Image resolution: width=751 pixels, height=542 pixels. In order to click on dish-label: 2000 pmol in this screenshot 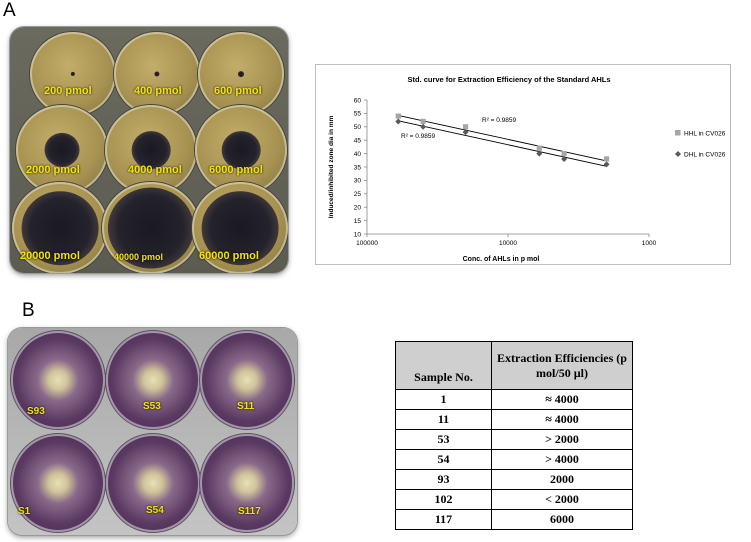, I will do `click(53, 170)`.